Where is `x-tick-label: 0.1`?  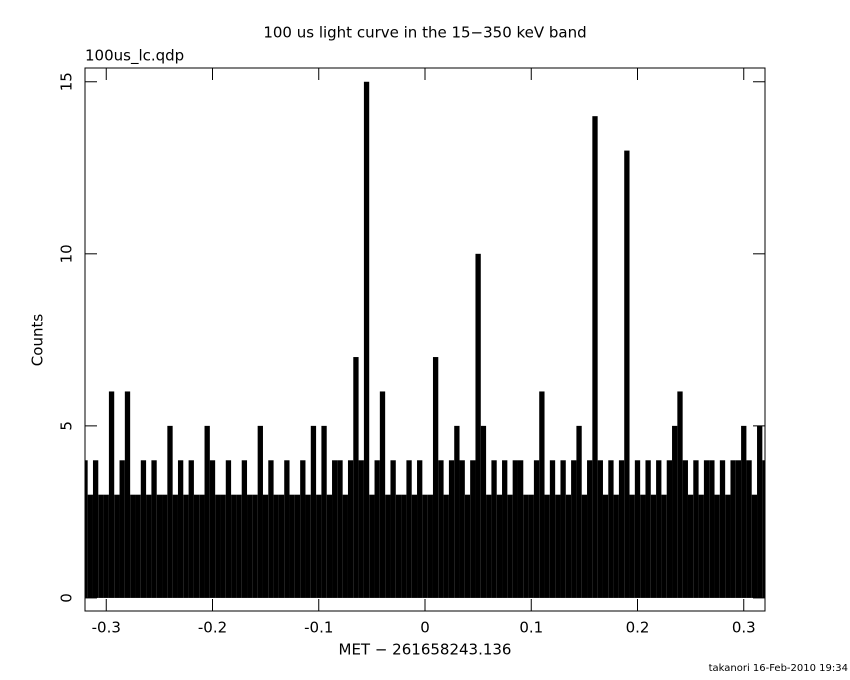 x-tick-label: 0.1 is located at coordinates (531, 628).